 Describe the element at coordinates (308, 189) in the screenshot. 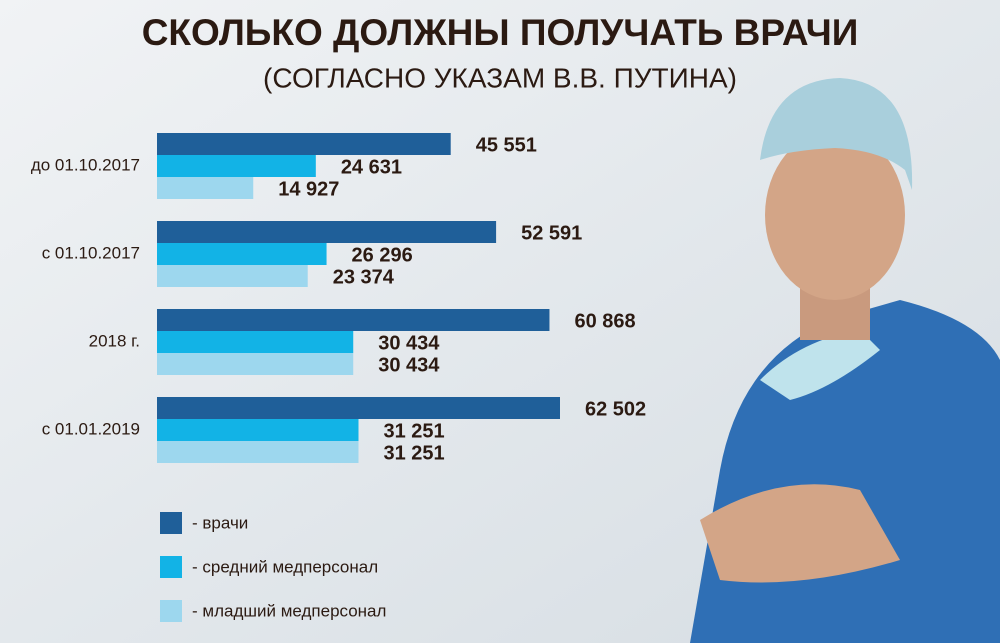

I see `value-label: 14 927` at that location.